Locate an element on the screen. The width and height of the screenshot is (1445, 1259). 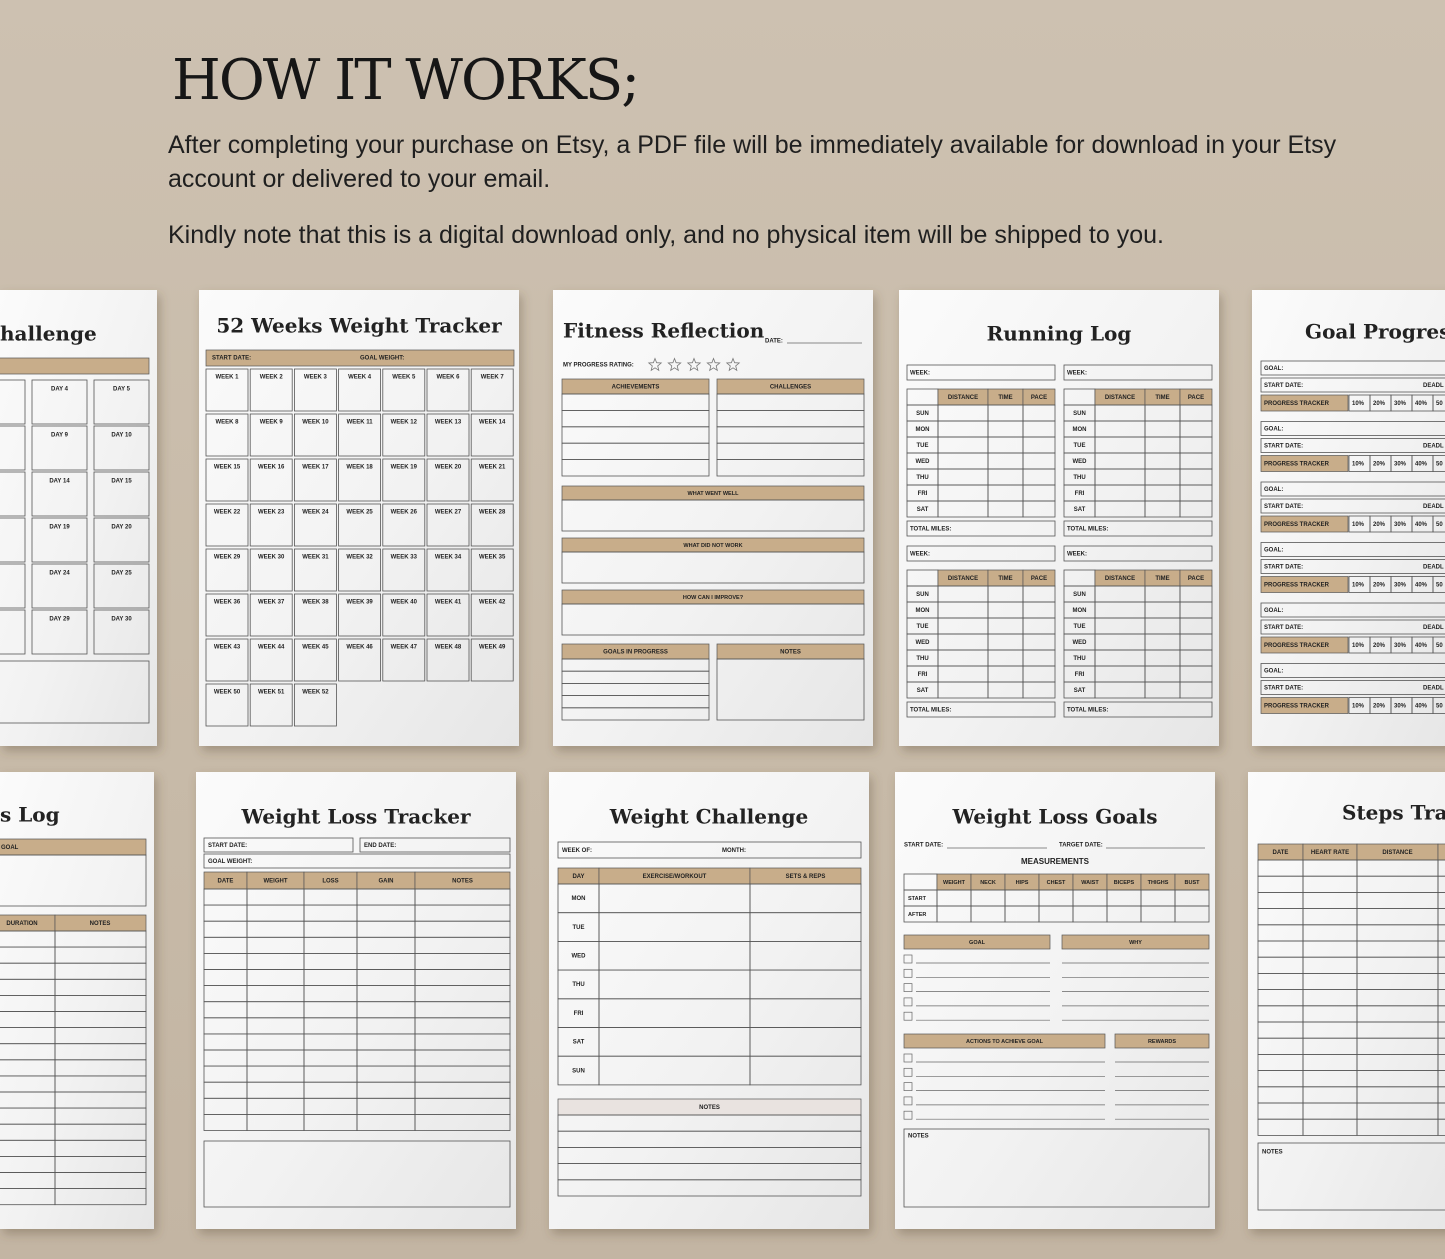
label: DAY 25 is located at coordinates (121, 574).